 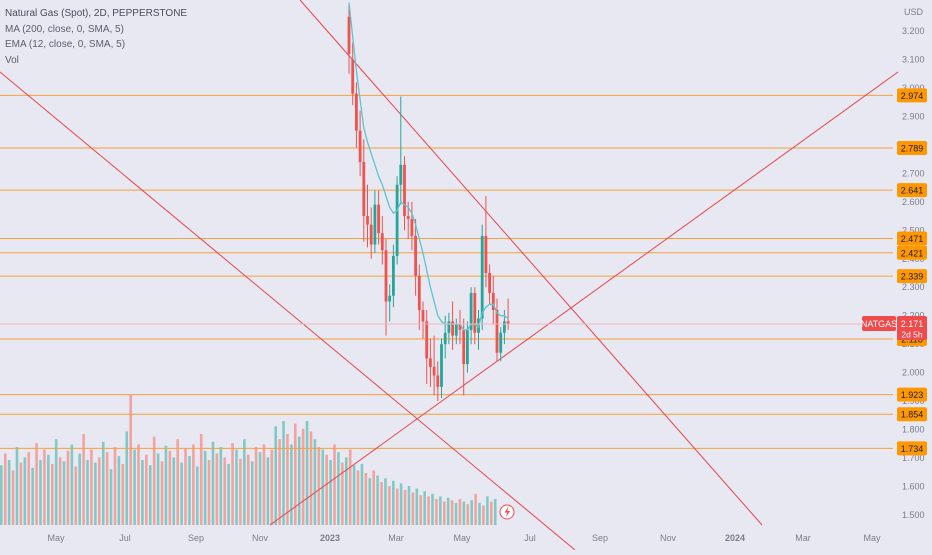 What do you see at coordinates (248, 460) in the screenshot?
I see `volume-pane` at bounding box center [248, 460].